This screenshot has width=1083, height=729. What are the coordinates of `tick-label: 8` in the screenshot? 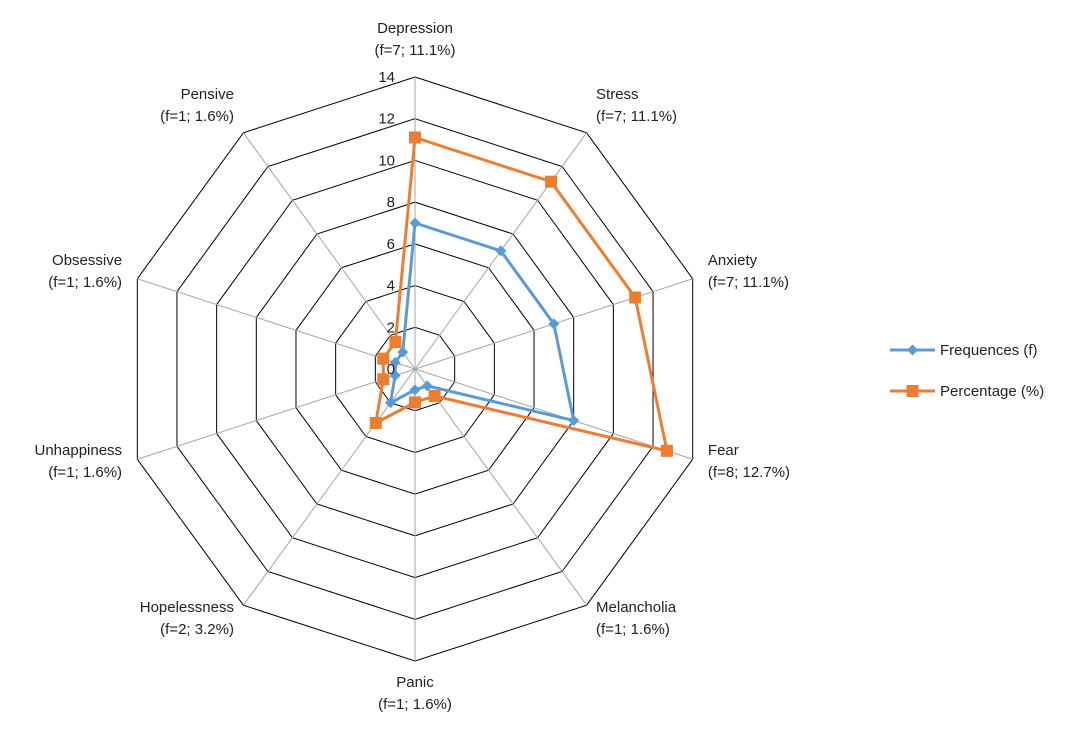 It's located at (391, 202).